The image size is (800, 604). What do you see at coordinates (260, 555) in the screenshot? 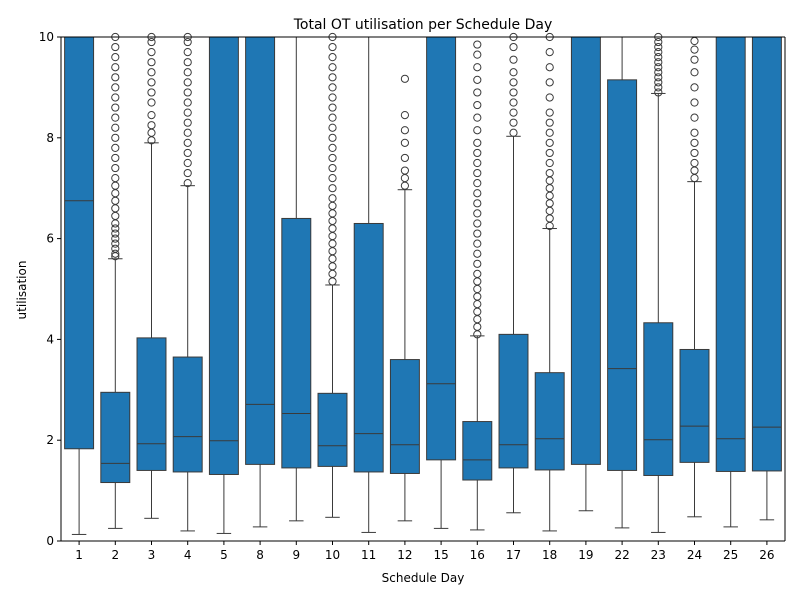
I see `x-tick-label: 8` at bounding box center [260, 555].